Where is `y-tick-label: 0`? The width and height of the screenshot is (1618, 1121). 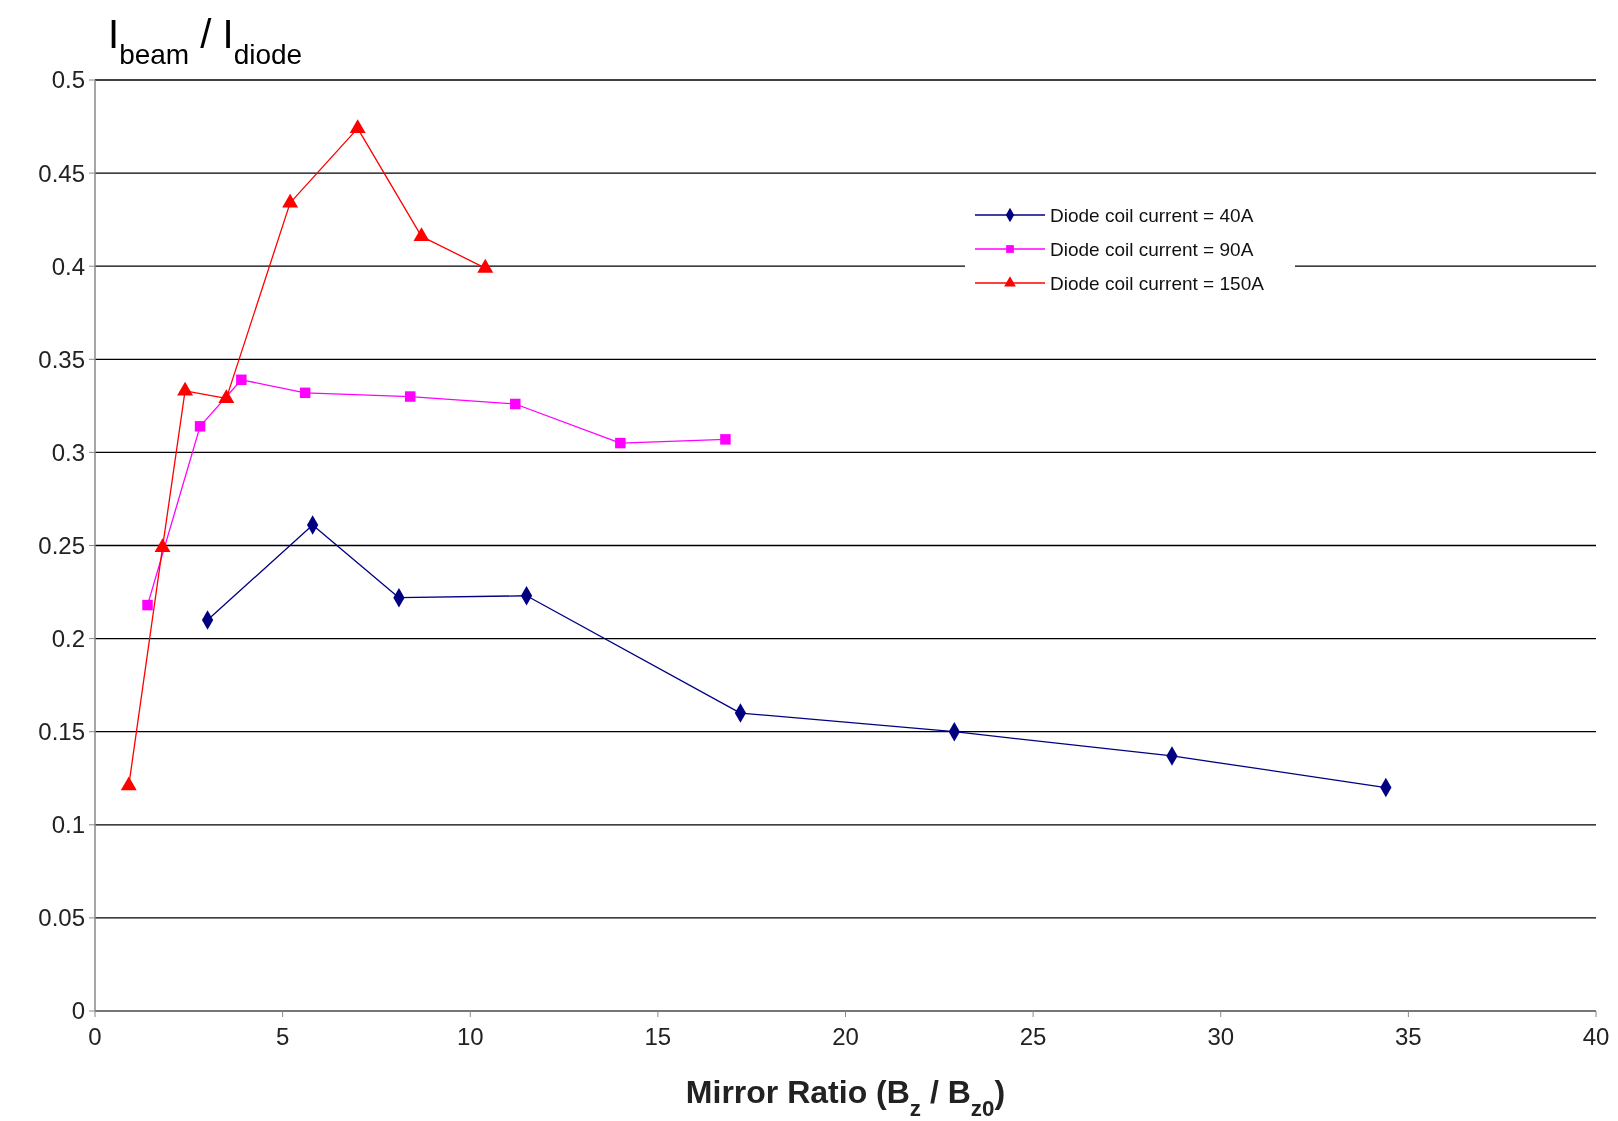
y-tick-label: 0 is located at coordinates (78, 1011).